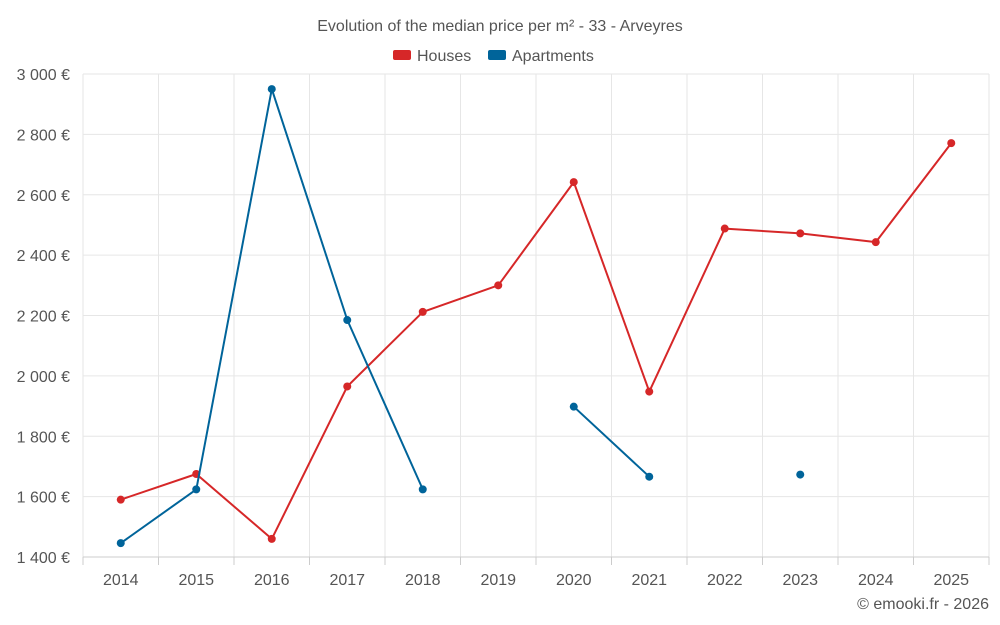  Describe the element at coordinates (876, 580) in the screenshot. I see `x-tick-label: 2024` at that location.